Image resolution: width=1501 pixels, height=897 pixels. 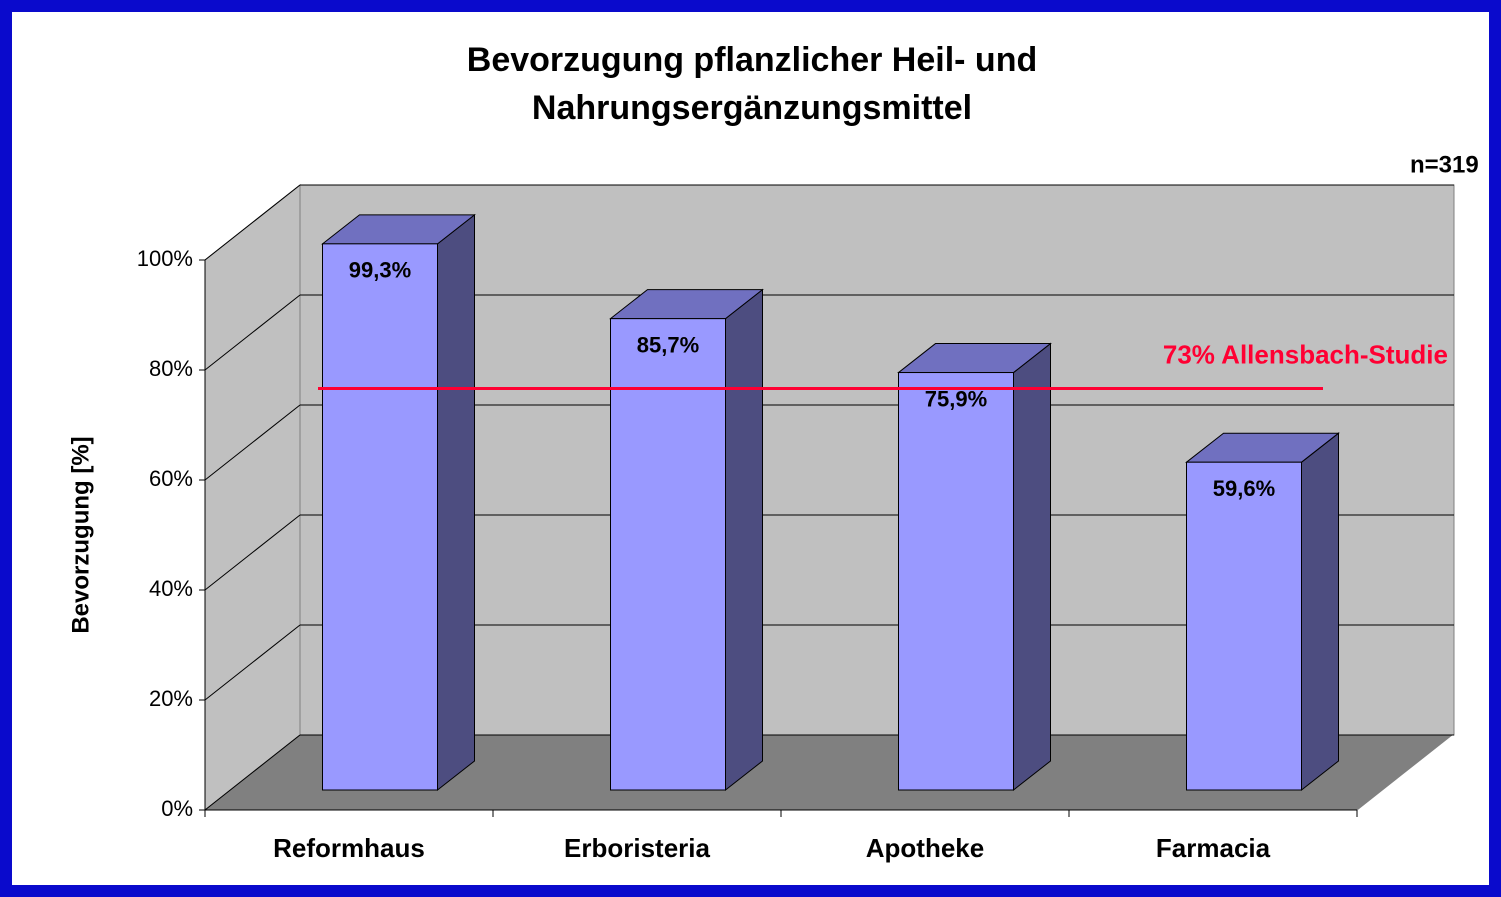 What do you see at coordinates (925, 848) in the screenshot?
I see `x-tick-label: Apotheke` at bounding box center [925, 848].